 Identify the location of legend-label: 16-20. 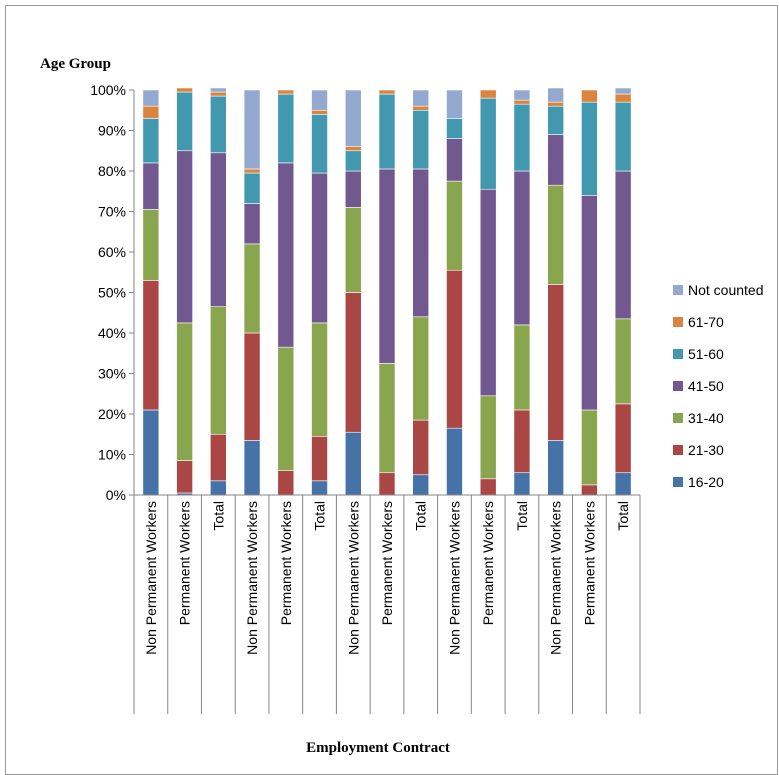
(706, 482).